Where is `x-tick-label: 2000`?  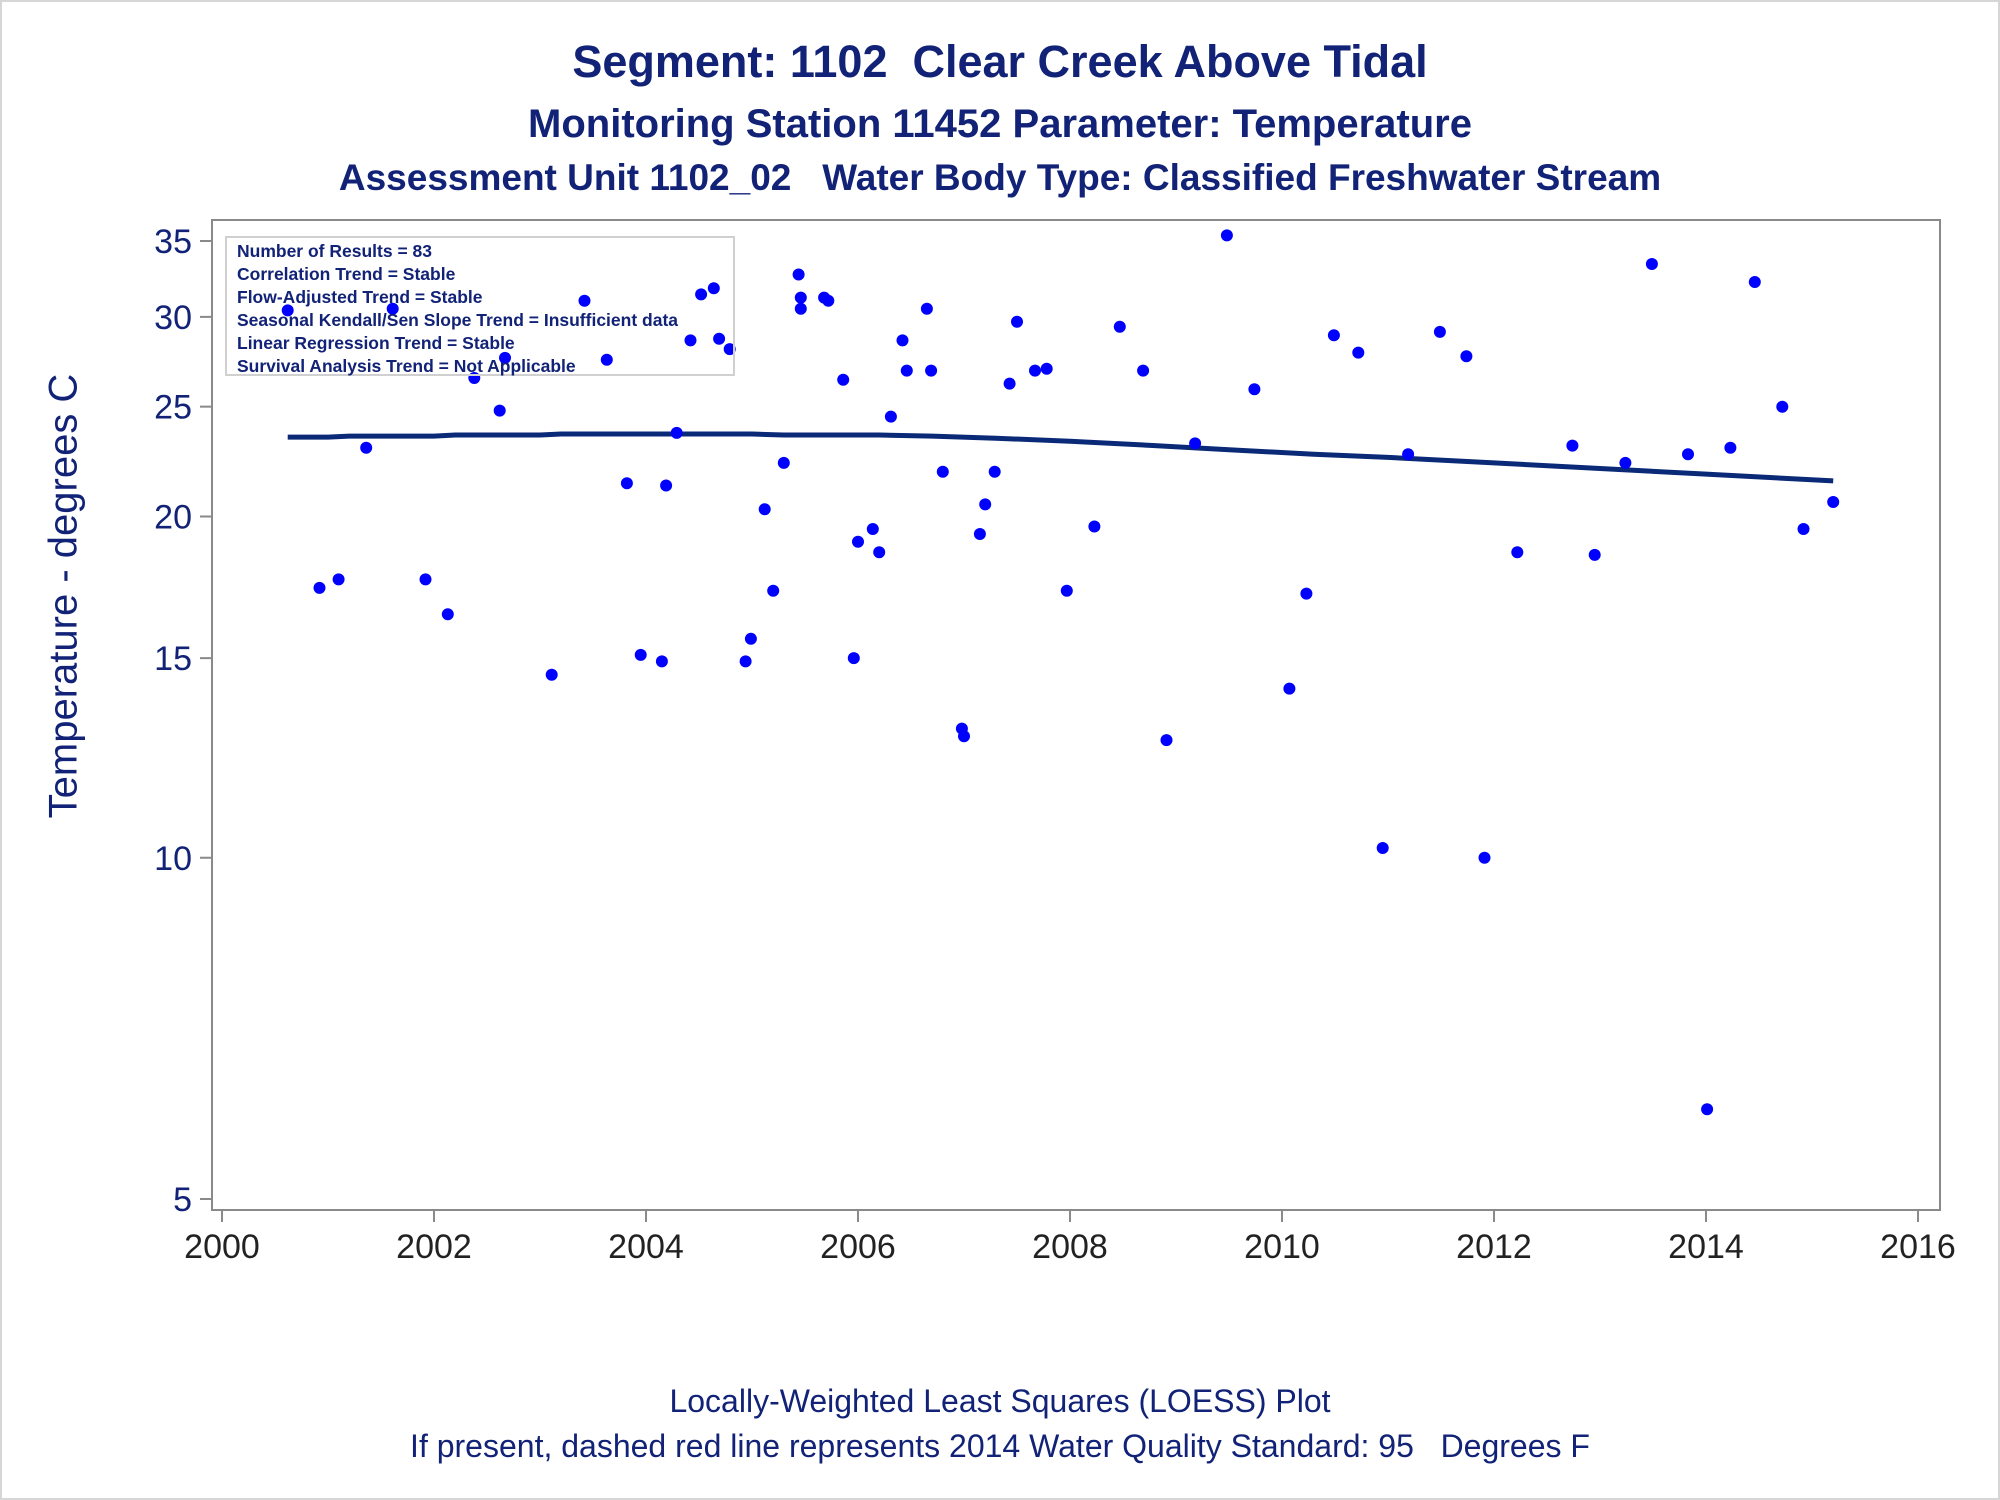
x-tick-label: 2000 is located at coordinates (222, 1247).